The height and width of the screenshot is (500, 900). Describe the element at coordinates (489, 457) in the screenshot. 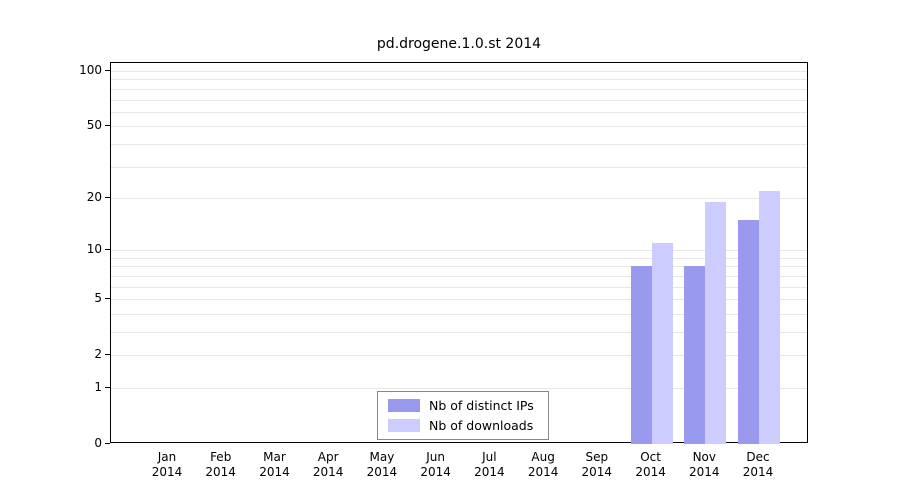

I see `x-tick-line: Jul` at that location.